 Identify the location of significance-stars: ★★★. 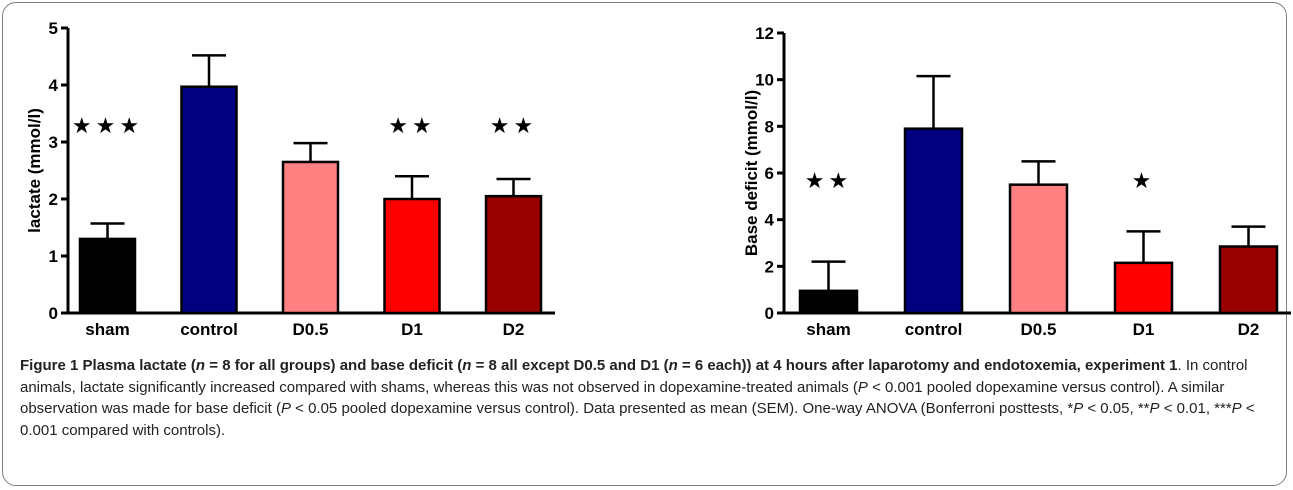
(107, 126).